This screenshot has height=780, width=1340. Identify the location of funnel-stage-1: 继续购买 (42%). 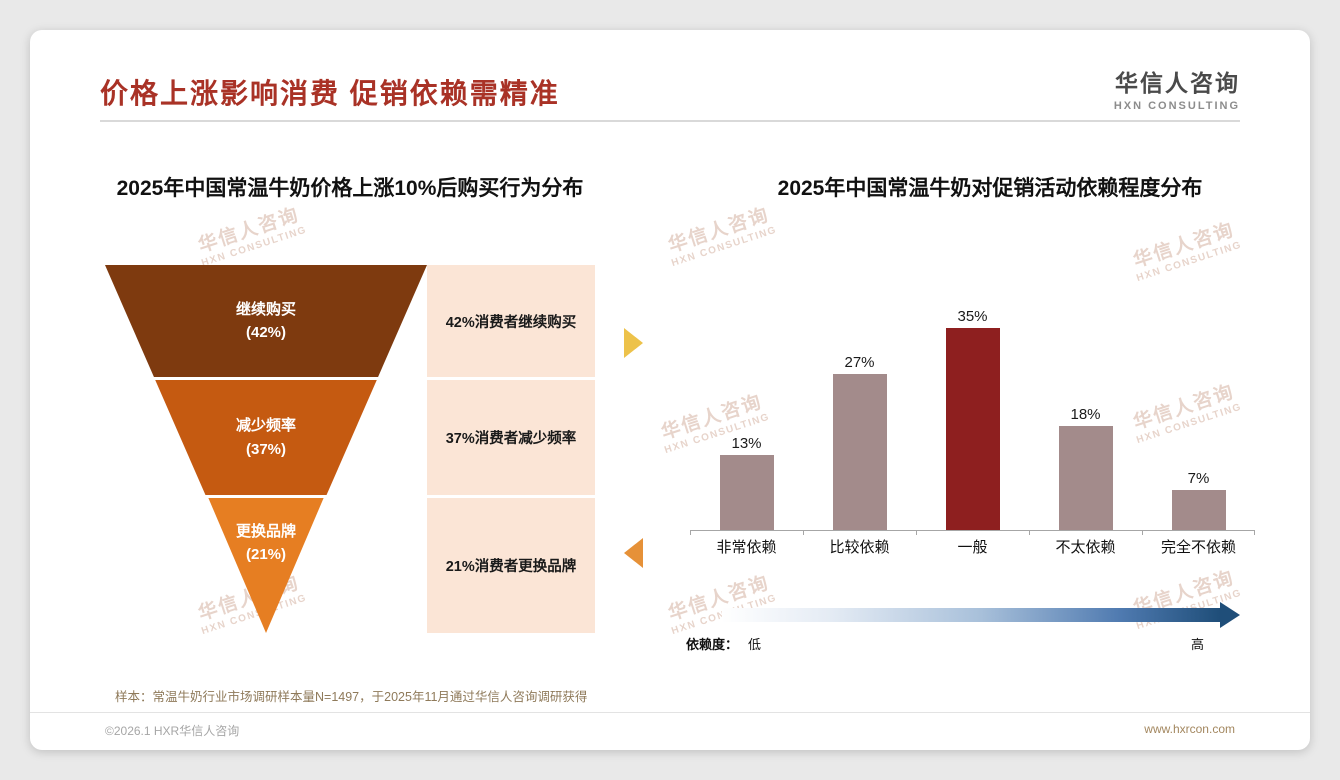
(266, 321).